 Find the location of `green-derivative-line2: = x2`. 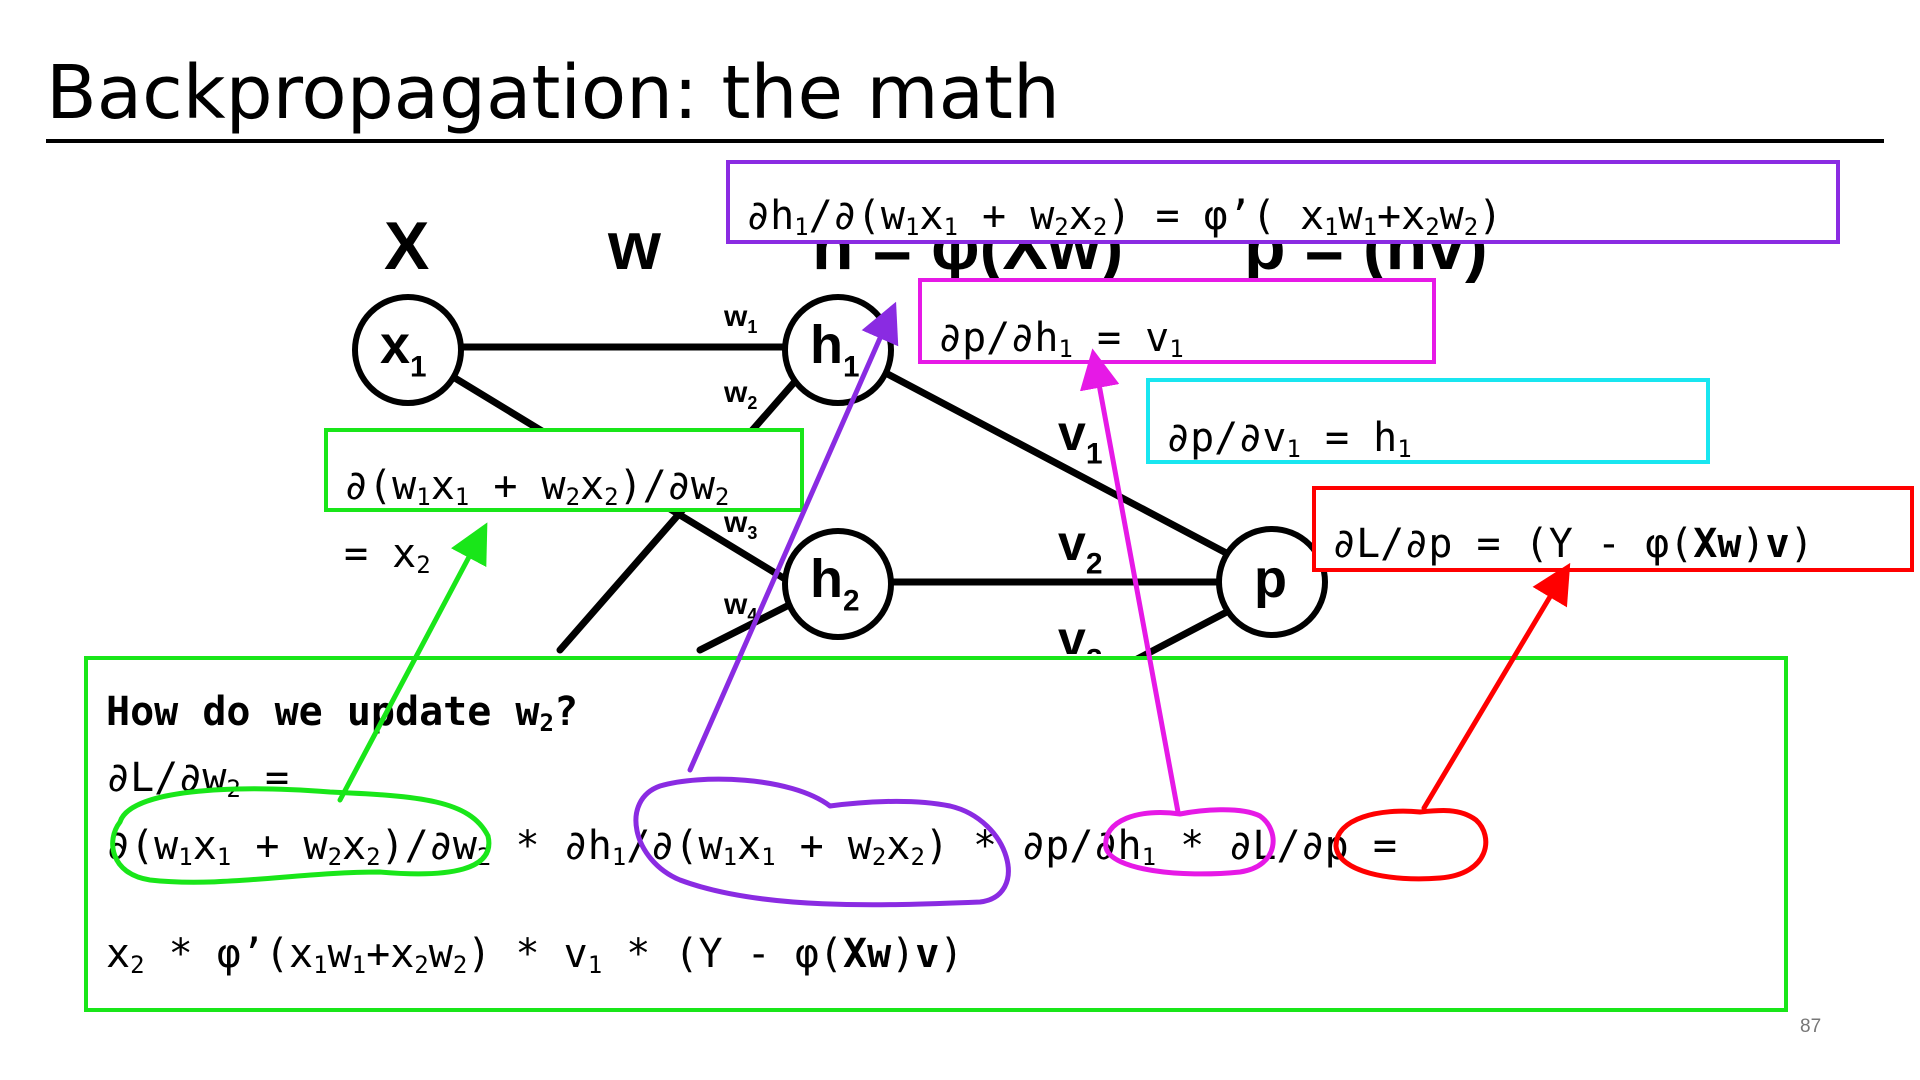

green-derivative-line2: = x2 is located at coordinates (387, 555).